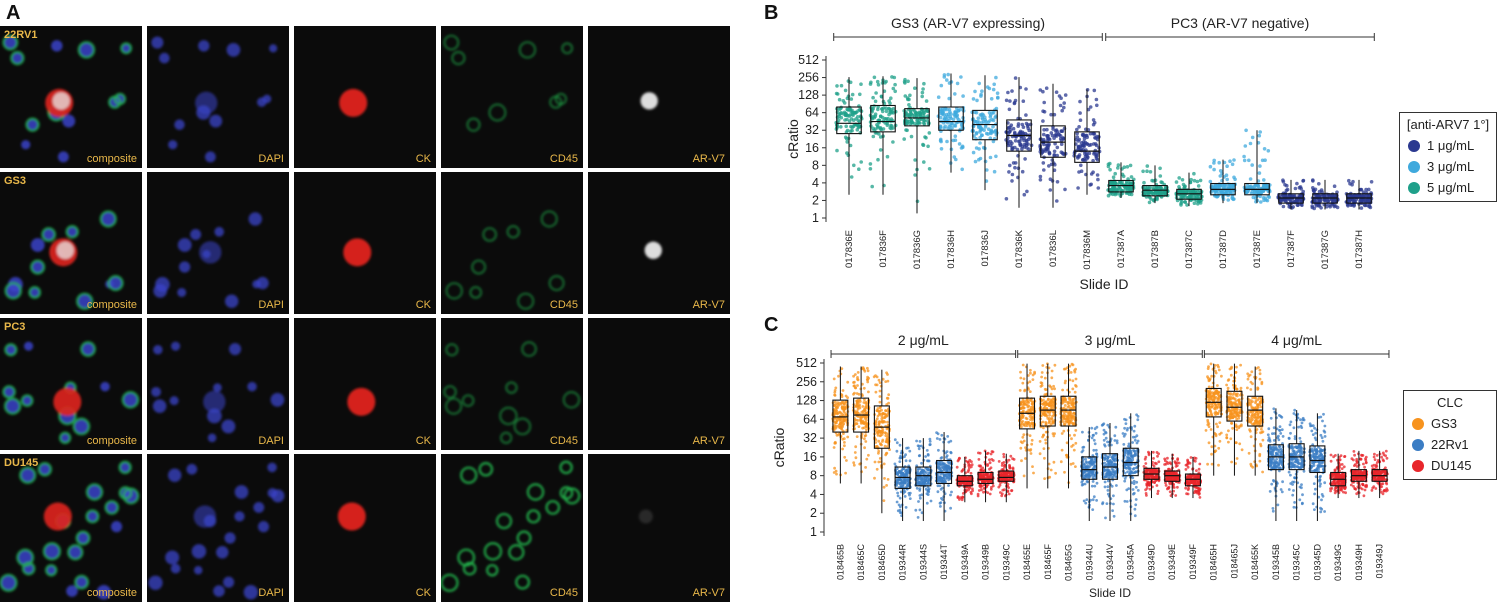 The image size is (1500, 602). Describe the element at coordinates (917, 249) in the screenshot. I see `x-tick-label: 017836G` at that location.